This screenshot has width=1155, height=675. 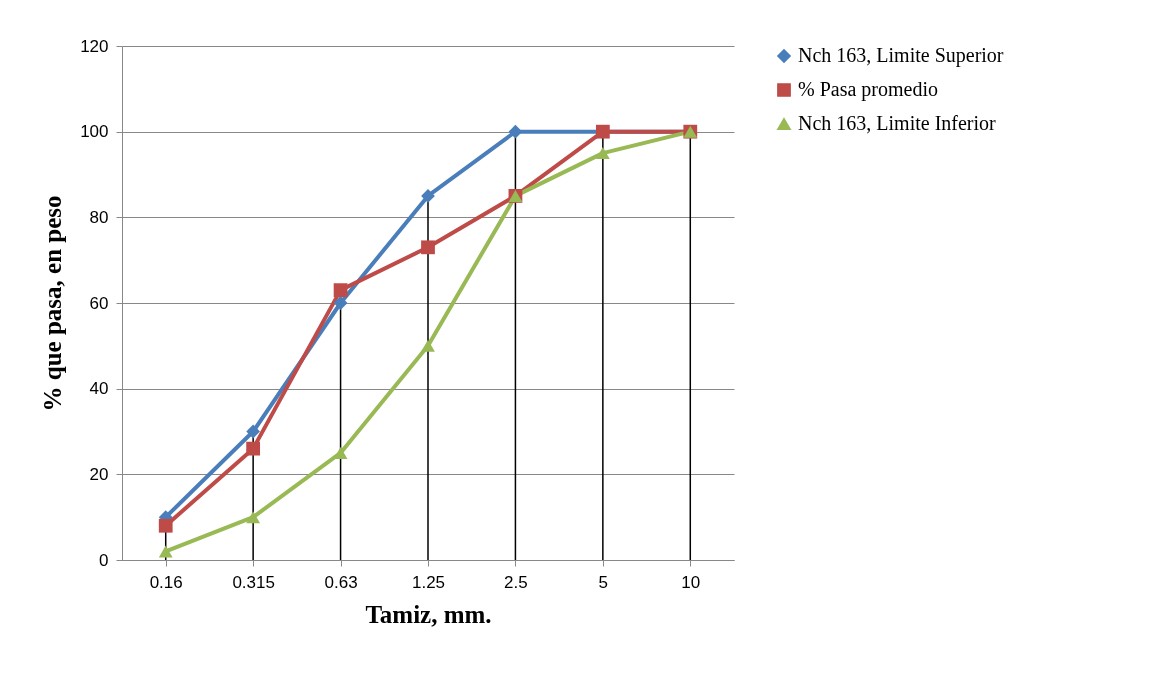 What do you see at coordinates (428, 614) in the screenshot?
I see `x-axis-title: Tamiz, mm.` at bounding box center [428, 614].